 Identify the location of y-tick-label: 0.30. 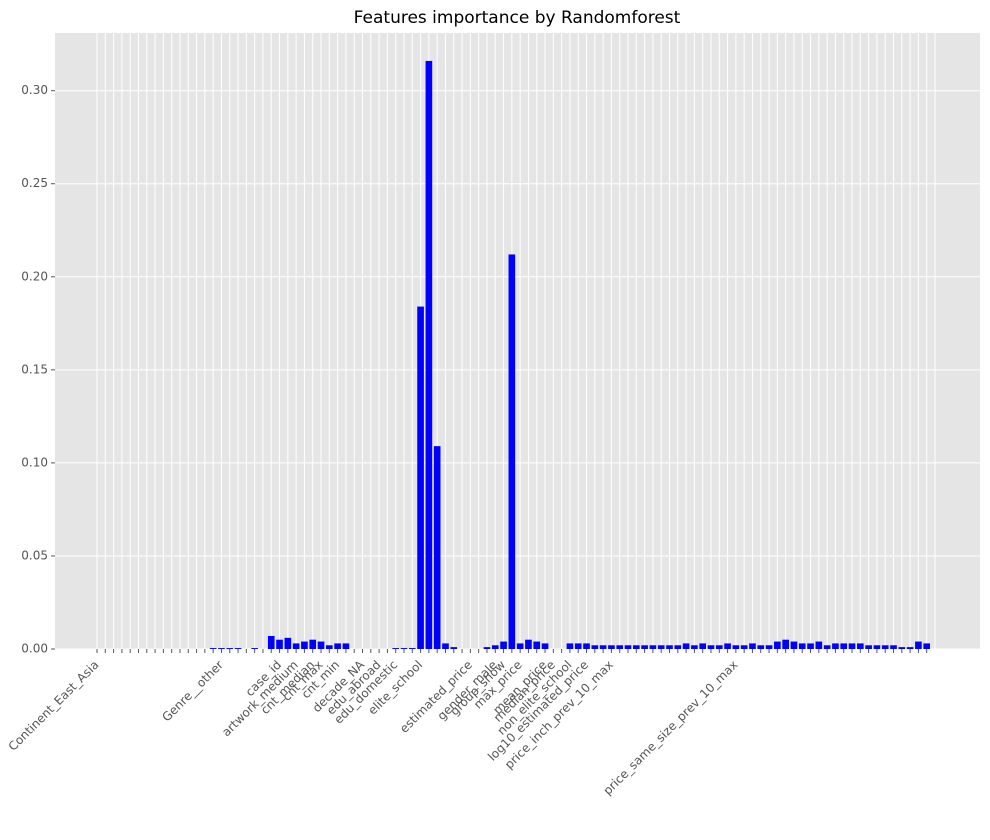
(34, 90).